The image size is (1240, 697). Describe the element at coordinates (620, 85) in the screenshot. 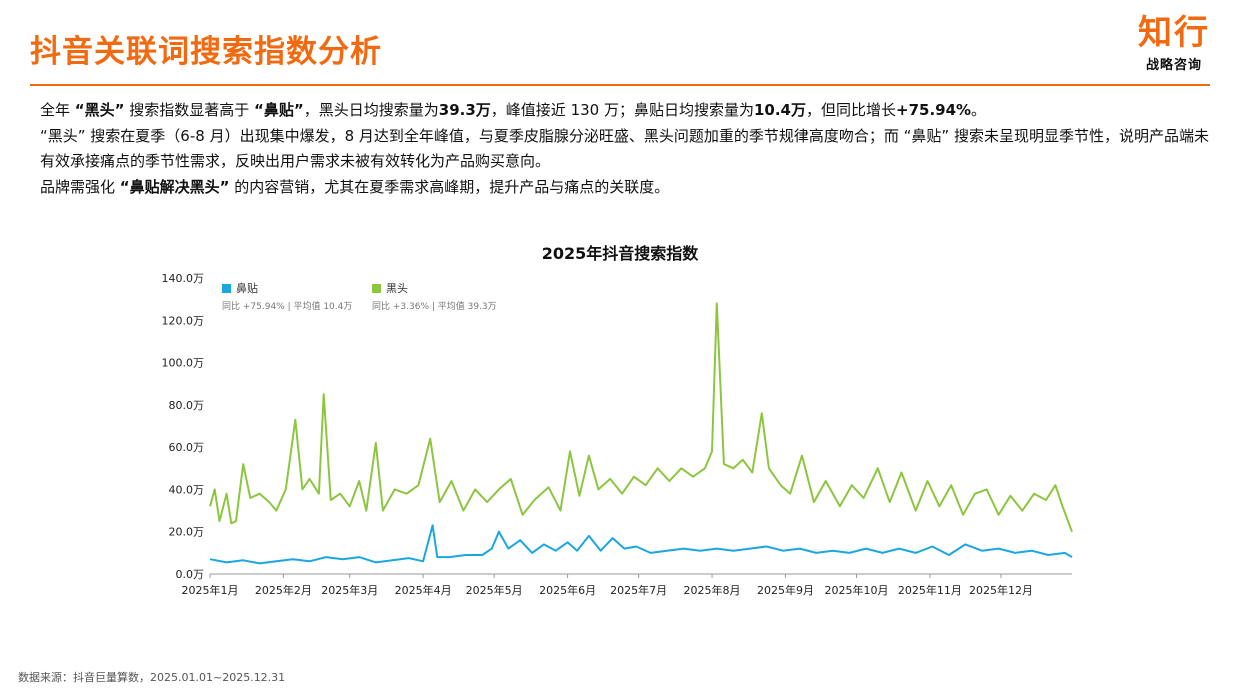

I see `header-divider` at that location.